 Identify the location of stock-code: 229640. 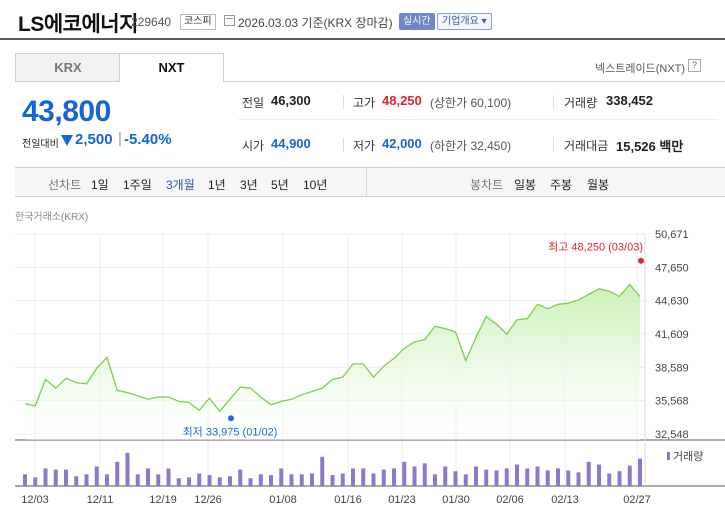
(151, 22).